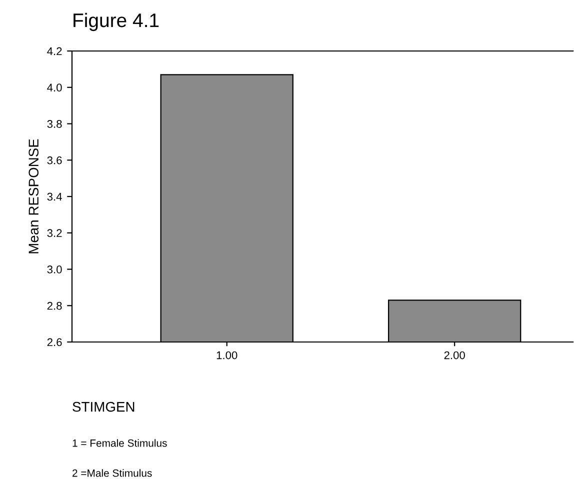  I want to click on text: 2 =Male Stimulus, so click(112, 473).